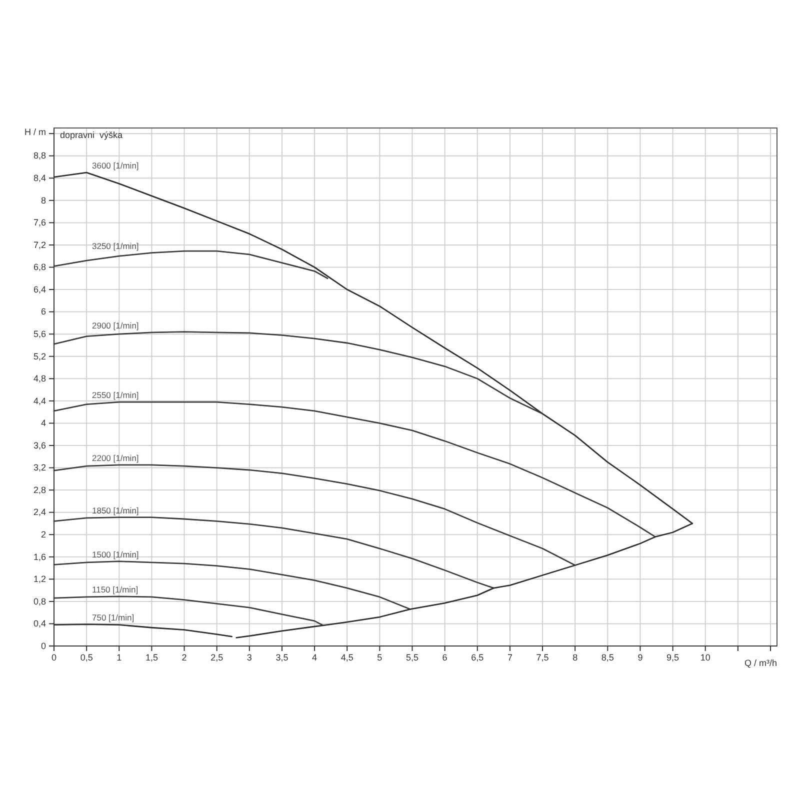 Image resolution: width=800 pixels, height=800 pixels. What do you see at coordinates (43, 534) in the screenshot?
I see `y-tick-label: 2` at bounding box center [43, 534].